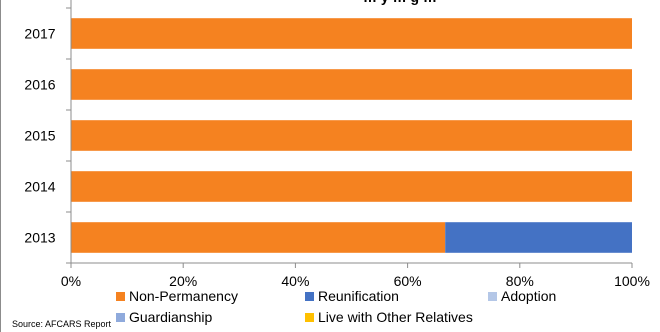 Image resolution: width=660 pixels, height=332 pixels. What do you see at coordinates (520, 281) in the screenshot?
I see `x-tick-label: 80%` at bounding box center [520, 281].